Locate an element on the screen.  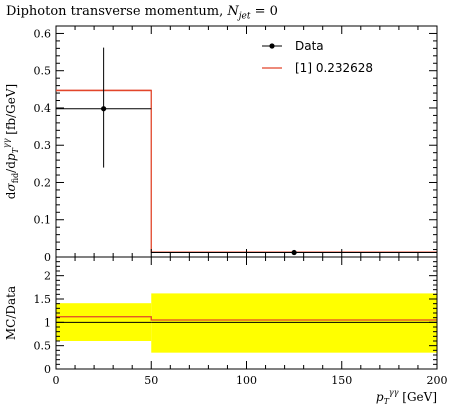
chart-title: Diphoton transverse momentum, Njet = 0 is located at coordinates (142, 13).